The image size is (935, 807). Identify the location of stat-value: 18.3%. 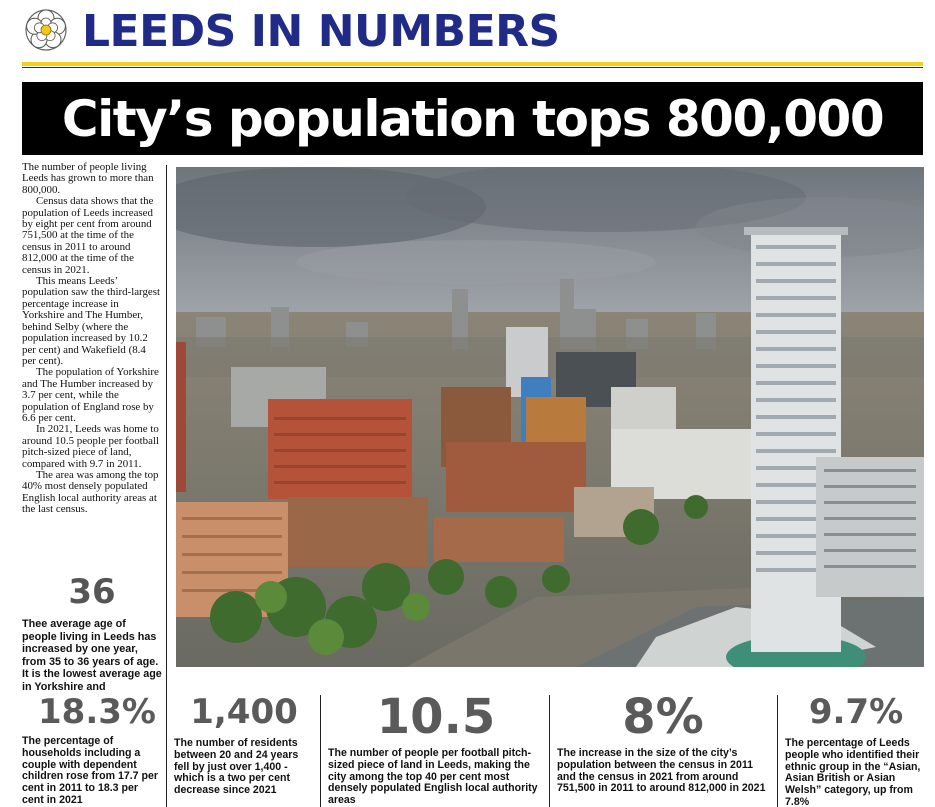
(97, 712).